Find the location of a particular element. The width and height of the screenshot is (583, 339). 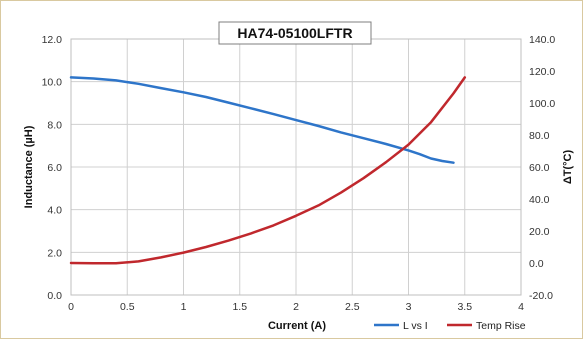

y2-tick-label: 20.0 is located at coordinates (539, 232).